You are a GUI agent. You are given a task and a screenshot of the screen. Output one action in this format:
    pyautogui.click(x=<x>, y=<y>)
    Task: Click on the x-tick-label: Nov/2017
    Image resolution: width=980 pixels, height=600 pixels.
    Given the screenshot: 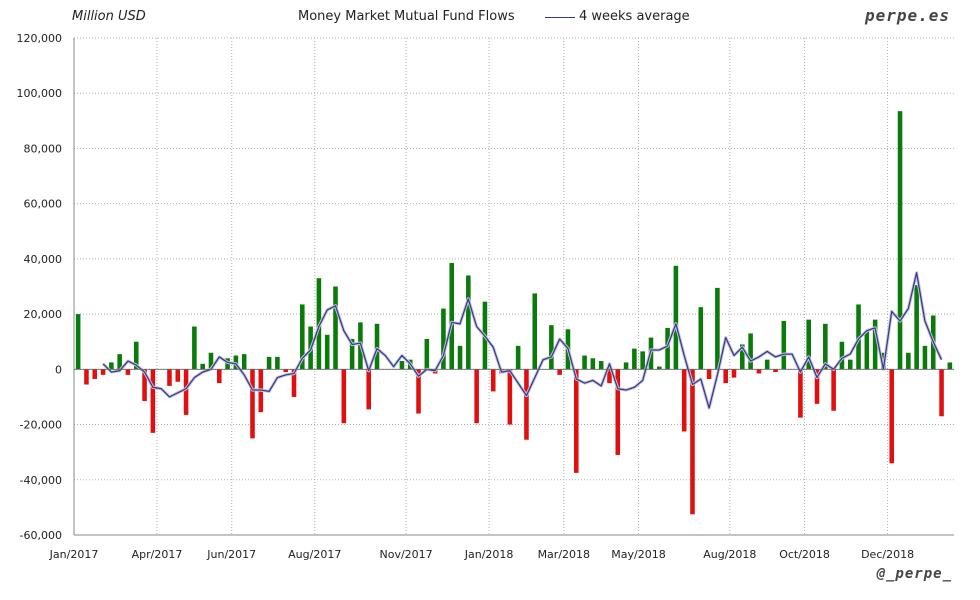 What is the action you would take?
    pyautogui.click(x=405, y=554)
    